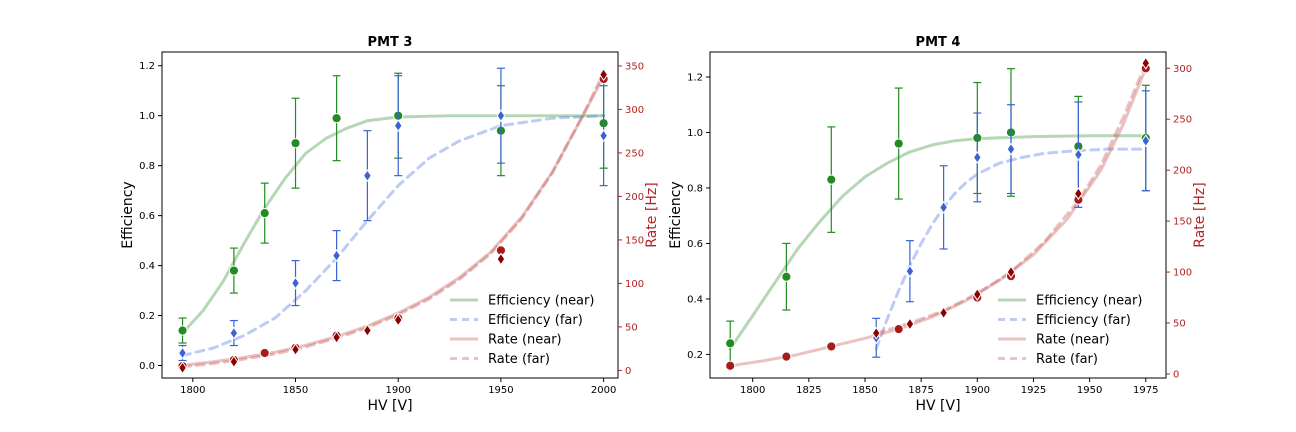  What do you see at coordinates (1033, 390) in the screenshot?
I see `x-tick-label: 1925` at bounding box center [1033, 390].